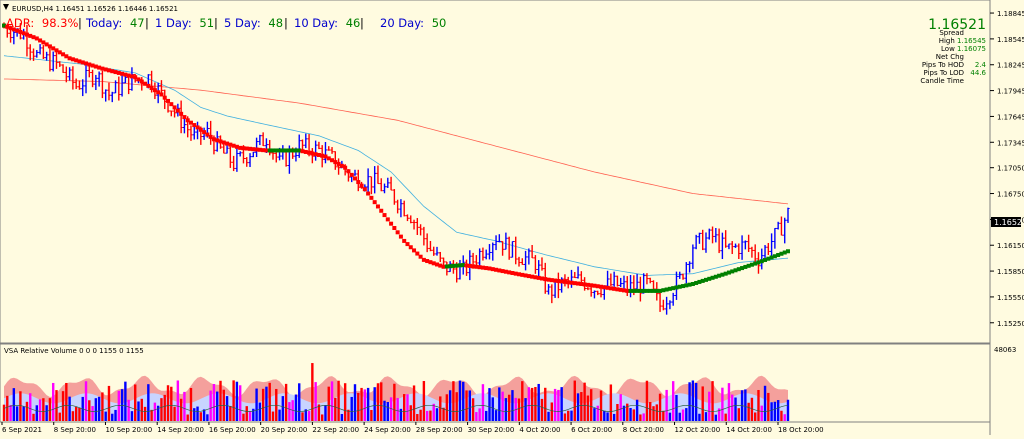 The width and height of the screenshot is (1024, 439). I want to click on adr-header: ADR: 98.3%, so click(42, 23).